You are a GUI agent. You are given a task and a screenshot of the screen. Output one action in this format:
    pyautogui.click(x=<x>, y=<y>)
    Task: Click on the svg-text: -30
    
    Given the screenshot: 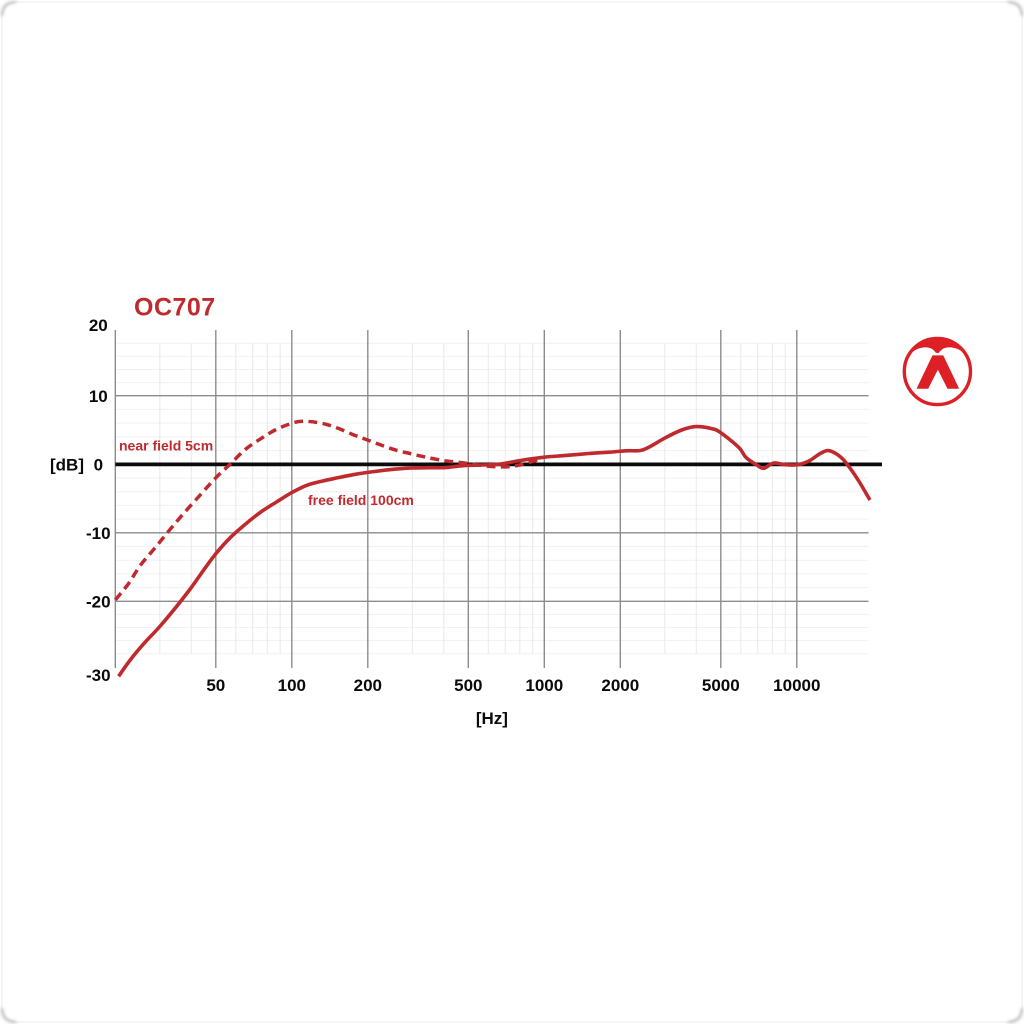 What is the action you would take?
    pyautogui.click(x=98, y=675)
    